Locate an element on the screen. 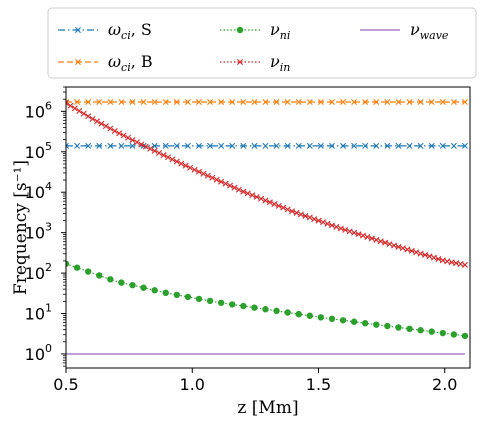  x-tick-label: 1.0 is located at coordinates (192, 384).